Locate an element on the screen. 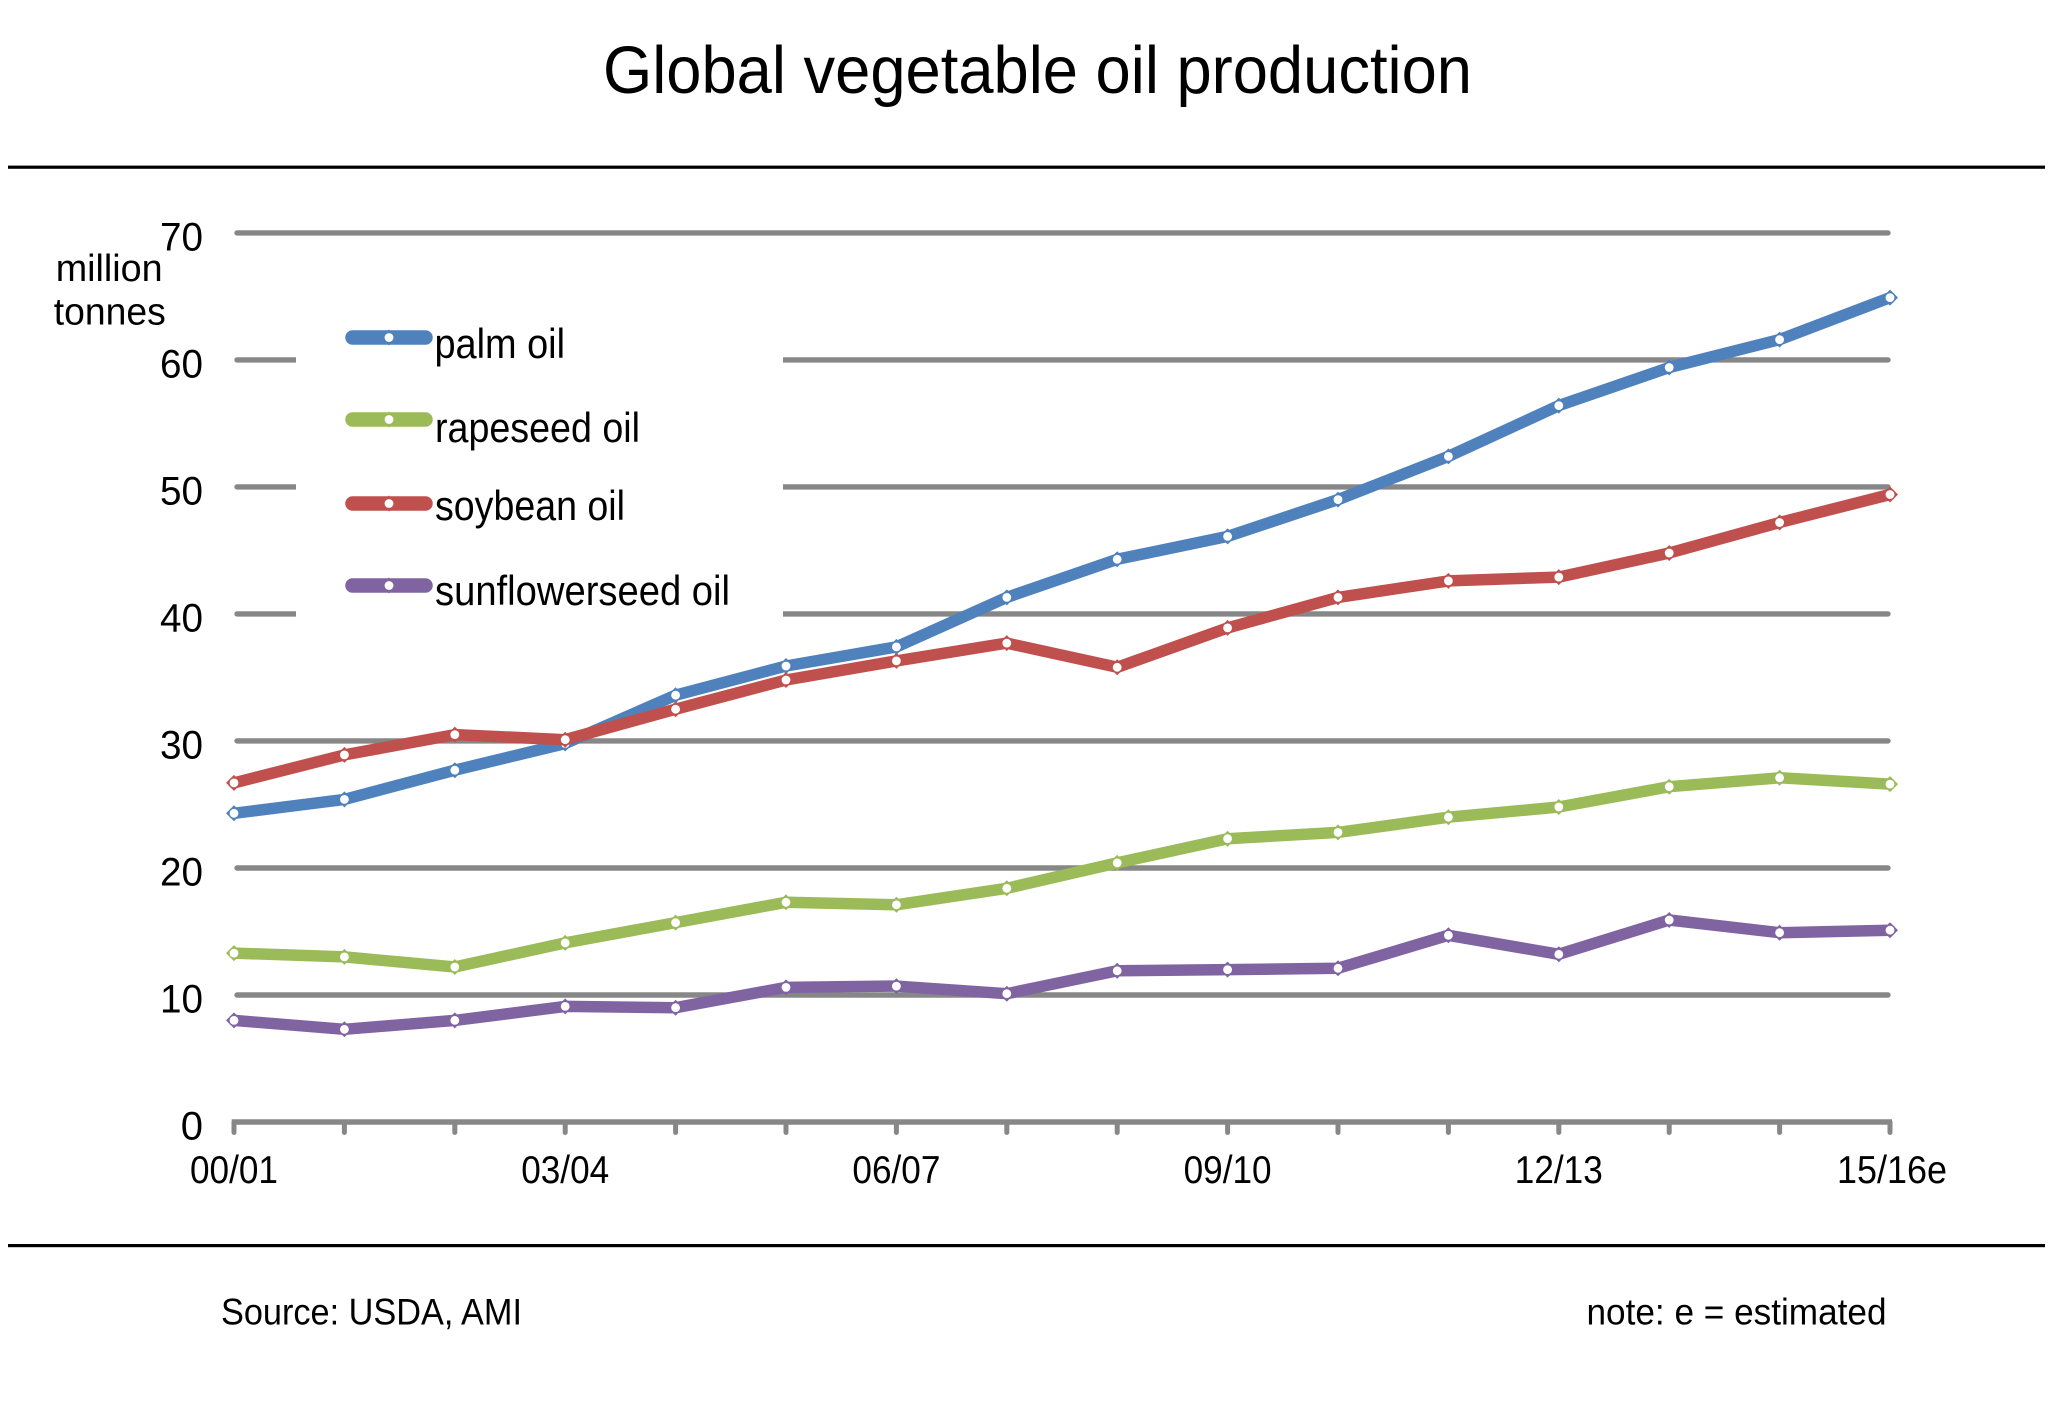  svg-text: 40 is located at coordinates (181, 619).